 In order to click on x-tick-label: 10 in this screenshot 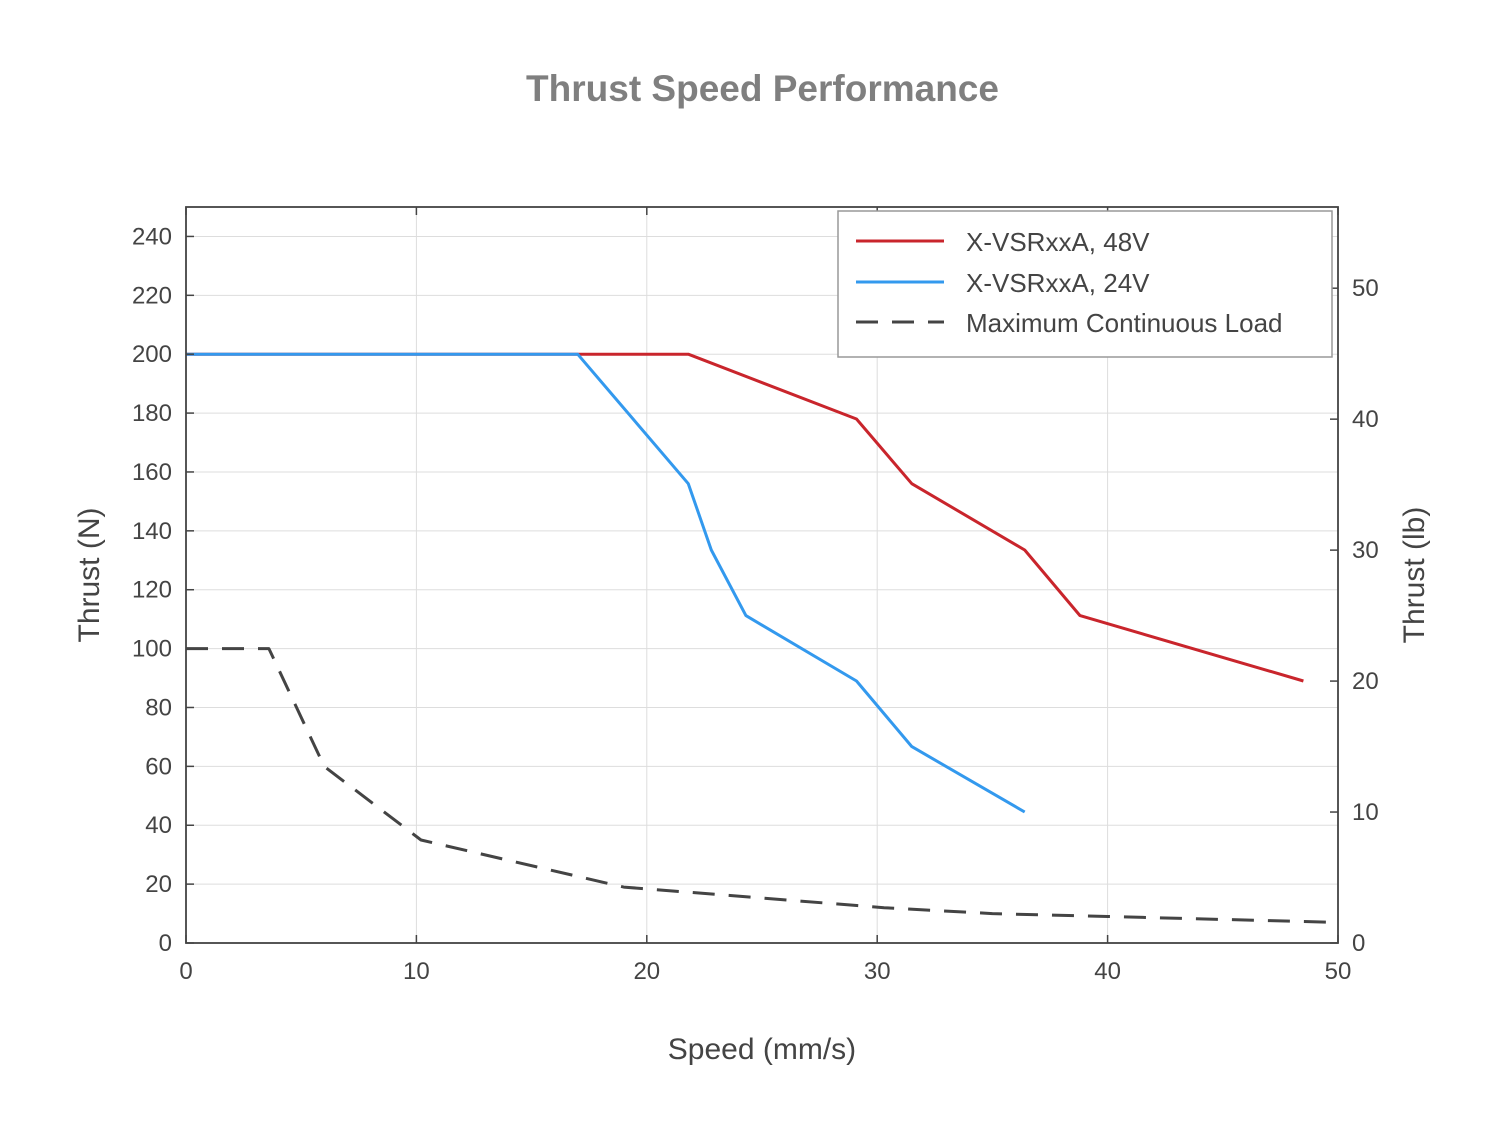, I will do `click(416, 971)`.